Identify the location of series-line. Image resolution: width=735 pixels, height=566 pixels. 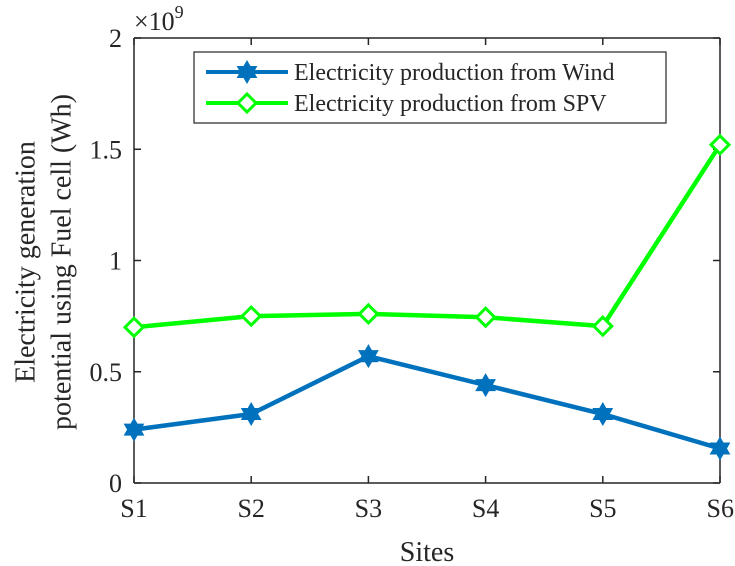
(427, 402).